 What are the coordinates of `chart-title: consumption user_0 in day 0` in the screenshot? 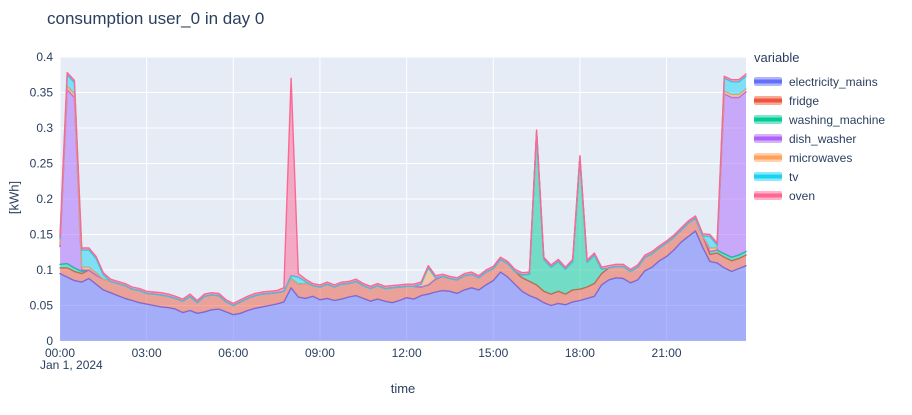 It's located at (156, 18).